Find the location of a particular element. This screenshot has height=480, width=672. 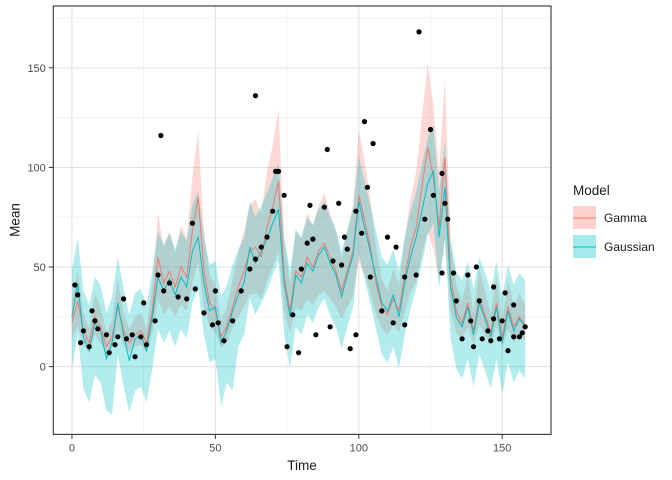

y-tick-label: 150 is located at coordinates (36, 69).